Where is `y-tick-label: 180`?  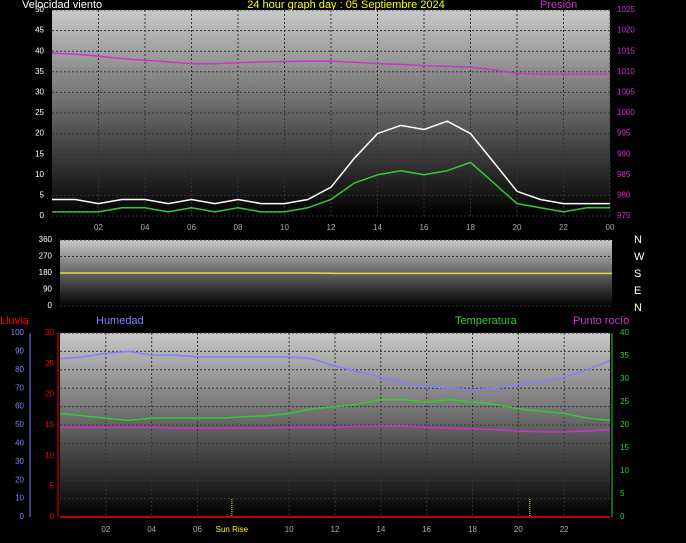
y-tick-label: 180 is located at coordinates (46, 272).